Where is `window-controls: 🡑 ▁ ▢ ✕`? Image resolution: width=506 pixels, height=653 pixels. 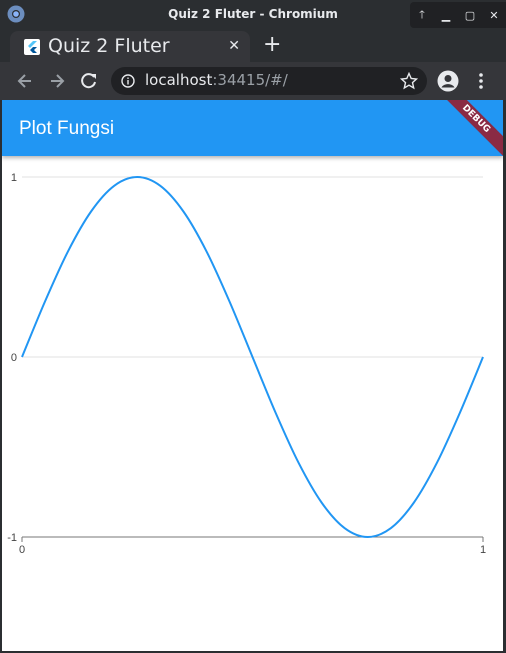
window-controls: 🡑 ▁ ▢ ✕ is located at coordinates (458, 15).